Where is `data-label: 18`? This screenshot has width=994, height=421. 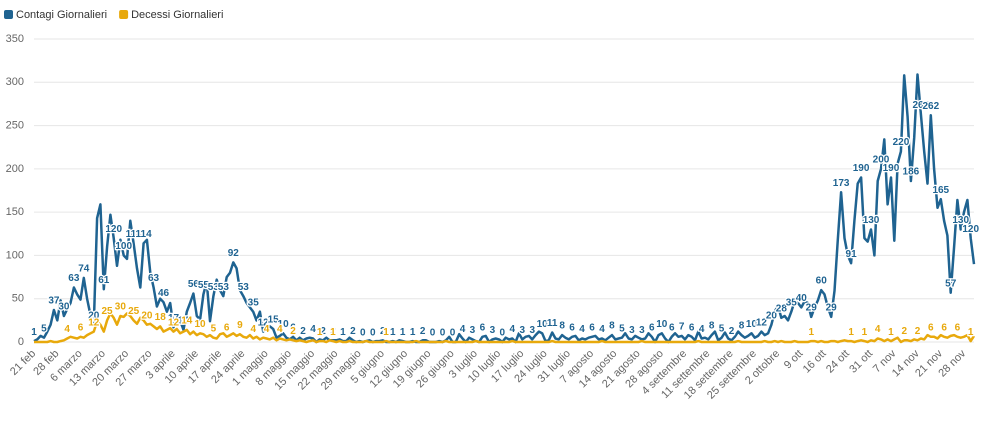 data-label: 18 is located at coordinates (161, 317).